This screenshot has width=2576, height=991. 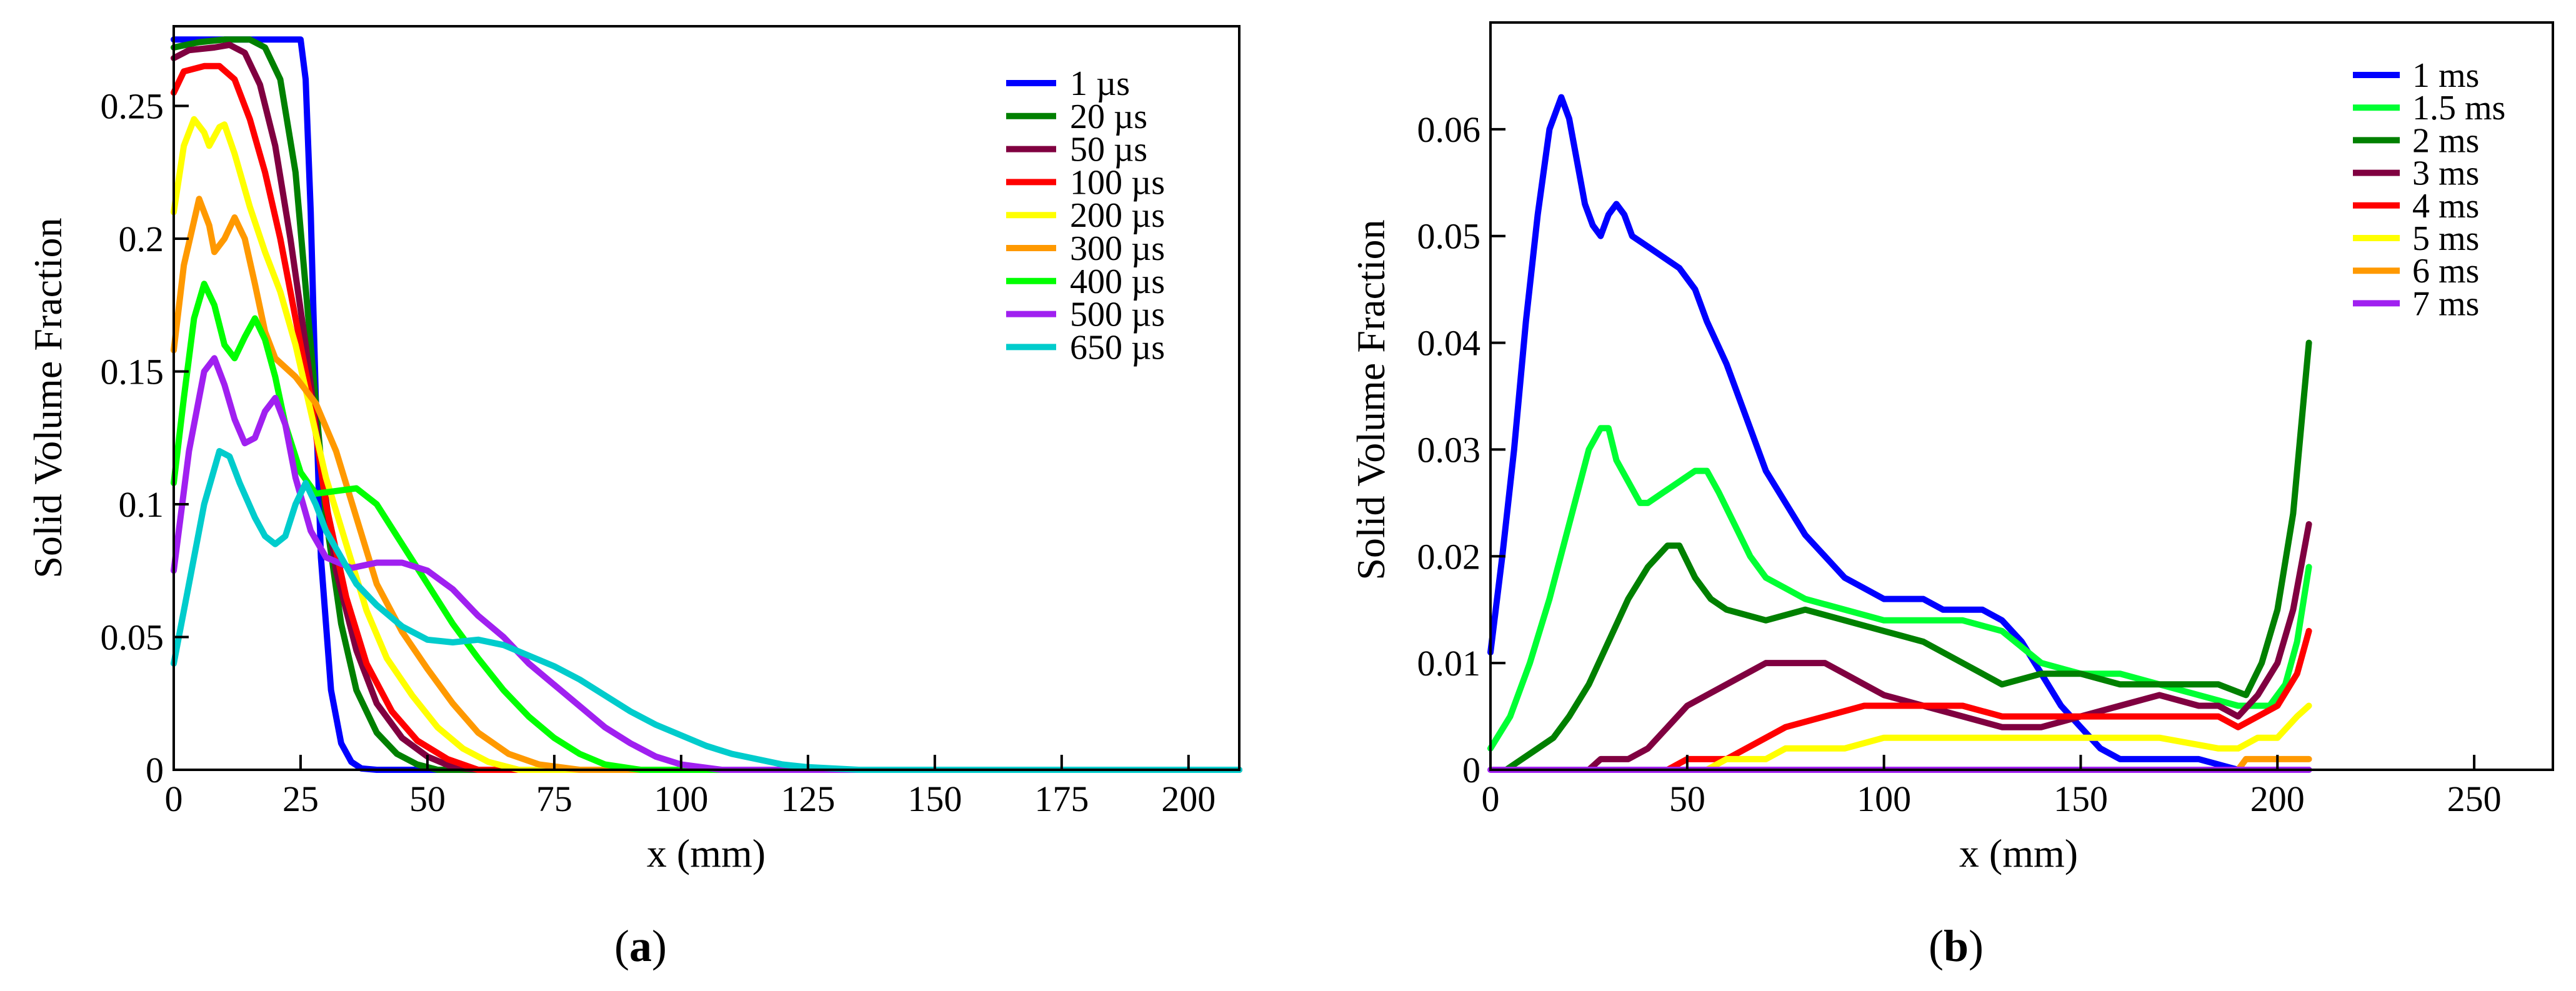 What do you see at coordinates (174, 799) in the screenshot?
I see `panel-a-x-tick-label: 0` at bounding box center [174, 799].